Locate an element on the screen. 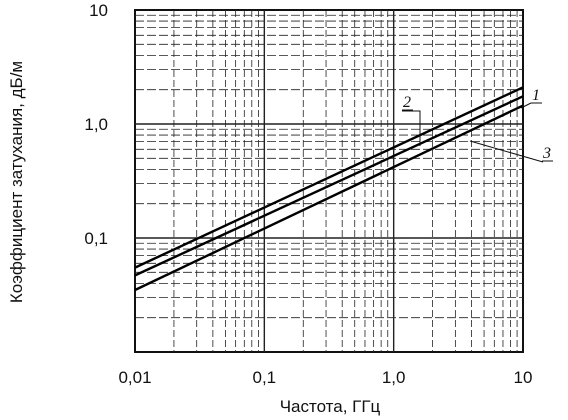 The height and width of the screenshot is (420, 568). x-axis-label: Частота, ГГц is located at coordinates (330, 406).